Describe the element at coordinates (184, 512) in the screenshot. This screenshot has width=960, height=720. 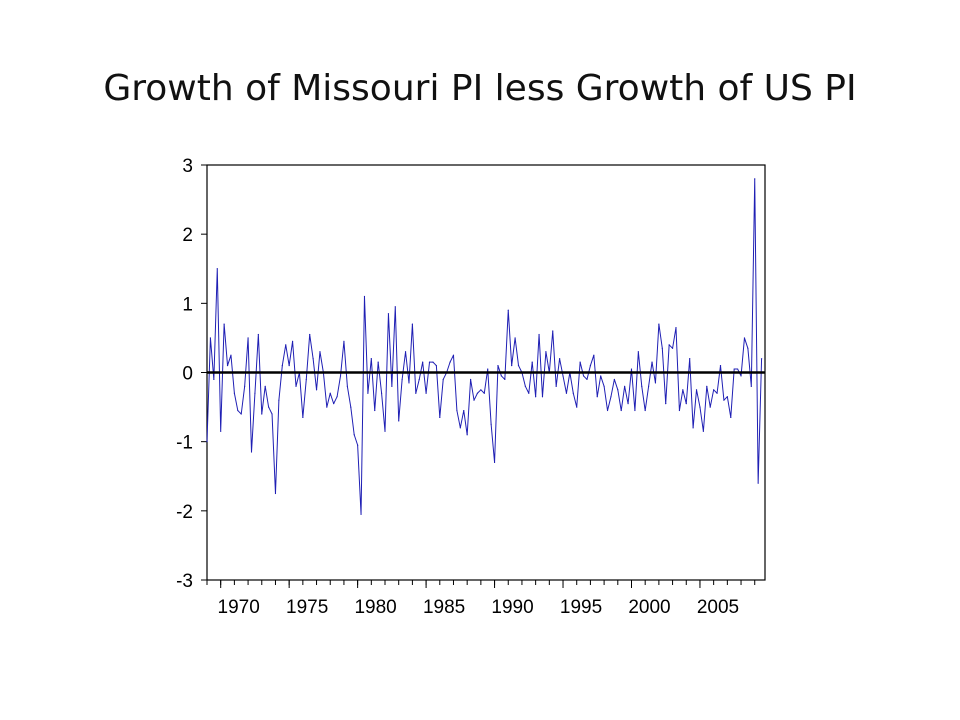
I see `y-tick-label: -2` at that location.